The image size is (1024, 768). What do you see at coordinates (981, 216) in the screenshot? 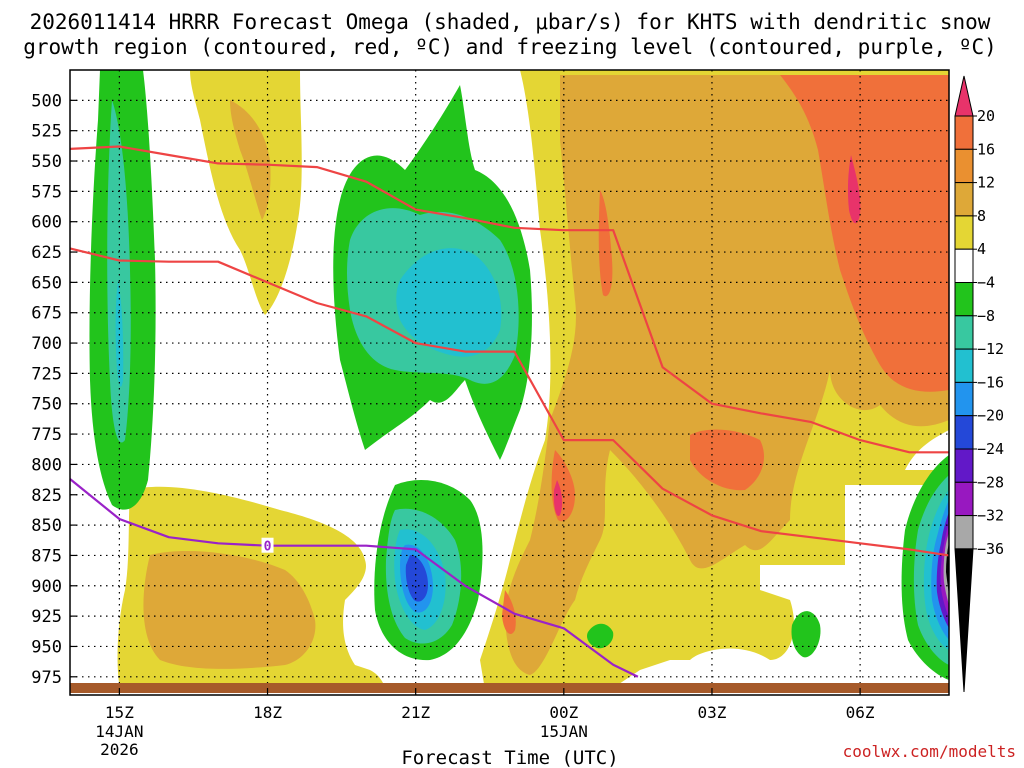
I see `colorbar-label: 8` at bounding box center [981, 216].